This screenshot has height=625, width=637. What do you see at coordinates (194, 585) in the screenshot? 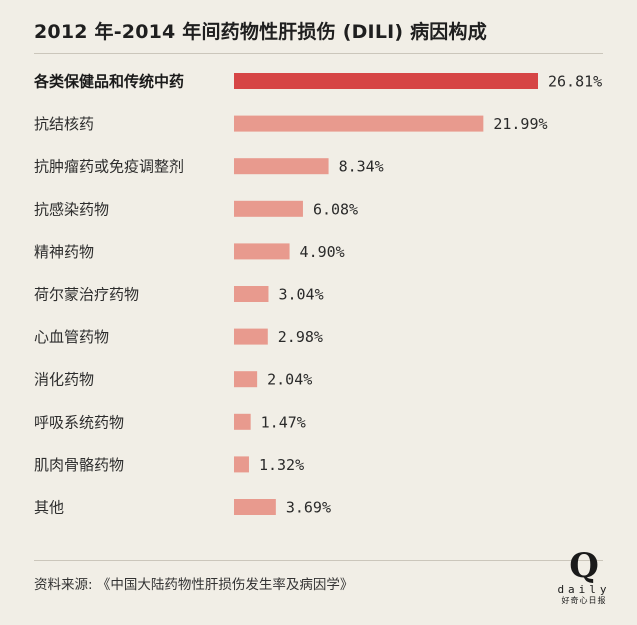
I see `source-note: 资料来源: 《中国大陆药物性肝损伤发生率及病因学》` at bounding box center [194, 585].